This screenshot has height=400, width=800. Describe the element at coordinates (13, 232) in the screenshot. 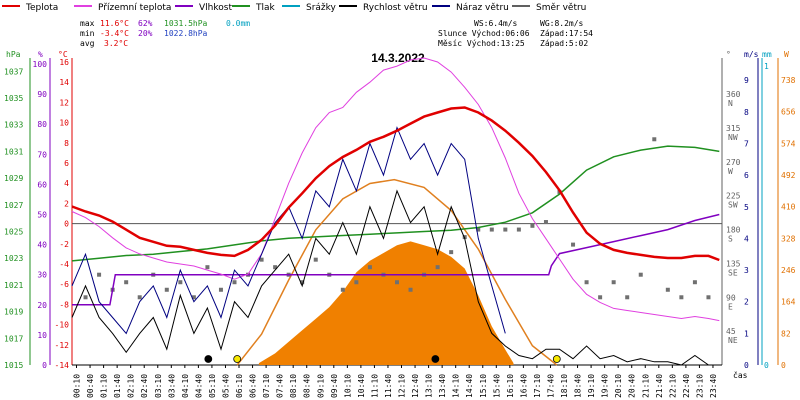

I see `hpa-tick-label: 1025` at that location.